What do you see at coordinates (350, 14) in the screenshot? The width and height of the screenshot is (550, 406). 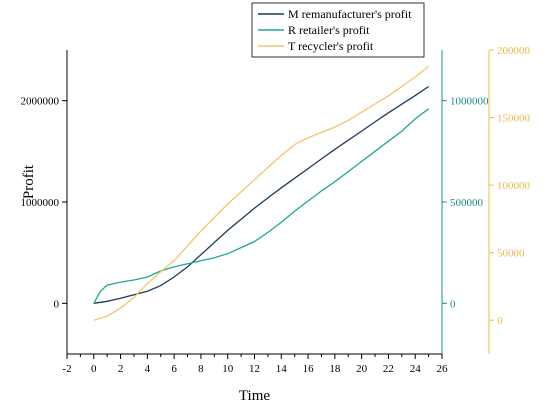 I see `legend-label-0: M remanufacturer's profit` at bounding box center [350, 14].